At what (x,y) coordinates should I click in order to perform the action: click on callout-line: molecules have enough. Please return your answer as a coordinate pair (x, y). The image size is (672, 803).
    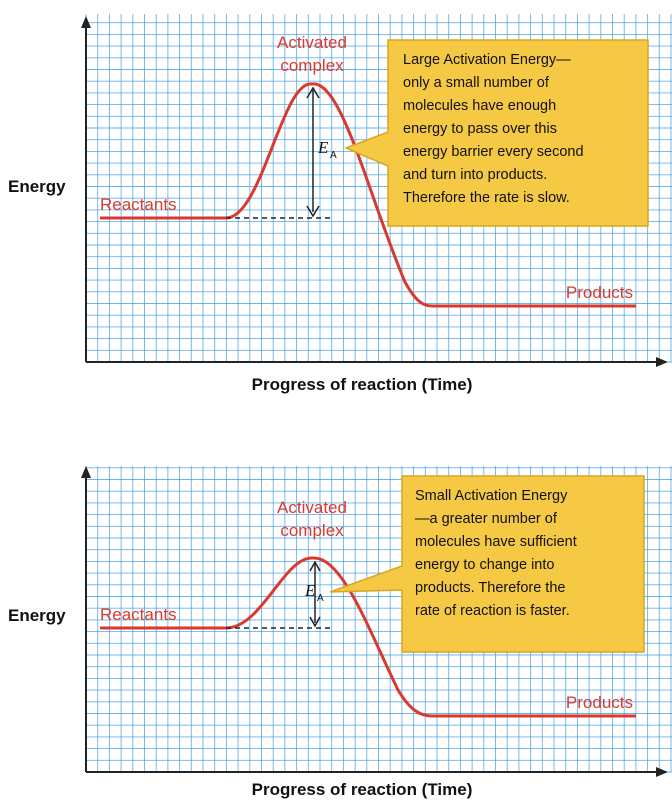
    Looking at the image, I should click on (479, 106).